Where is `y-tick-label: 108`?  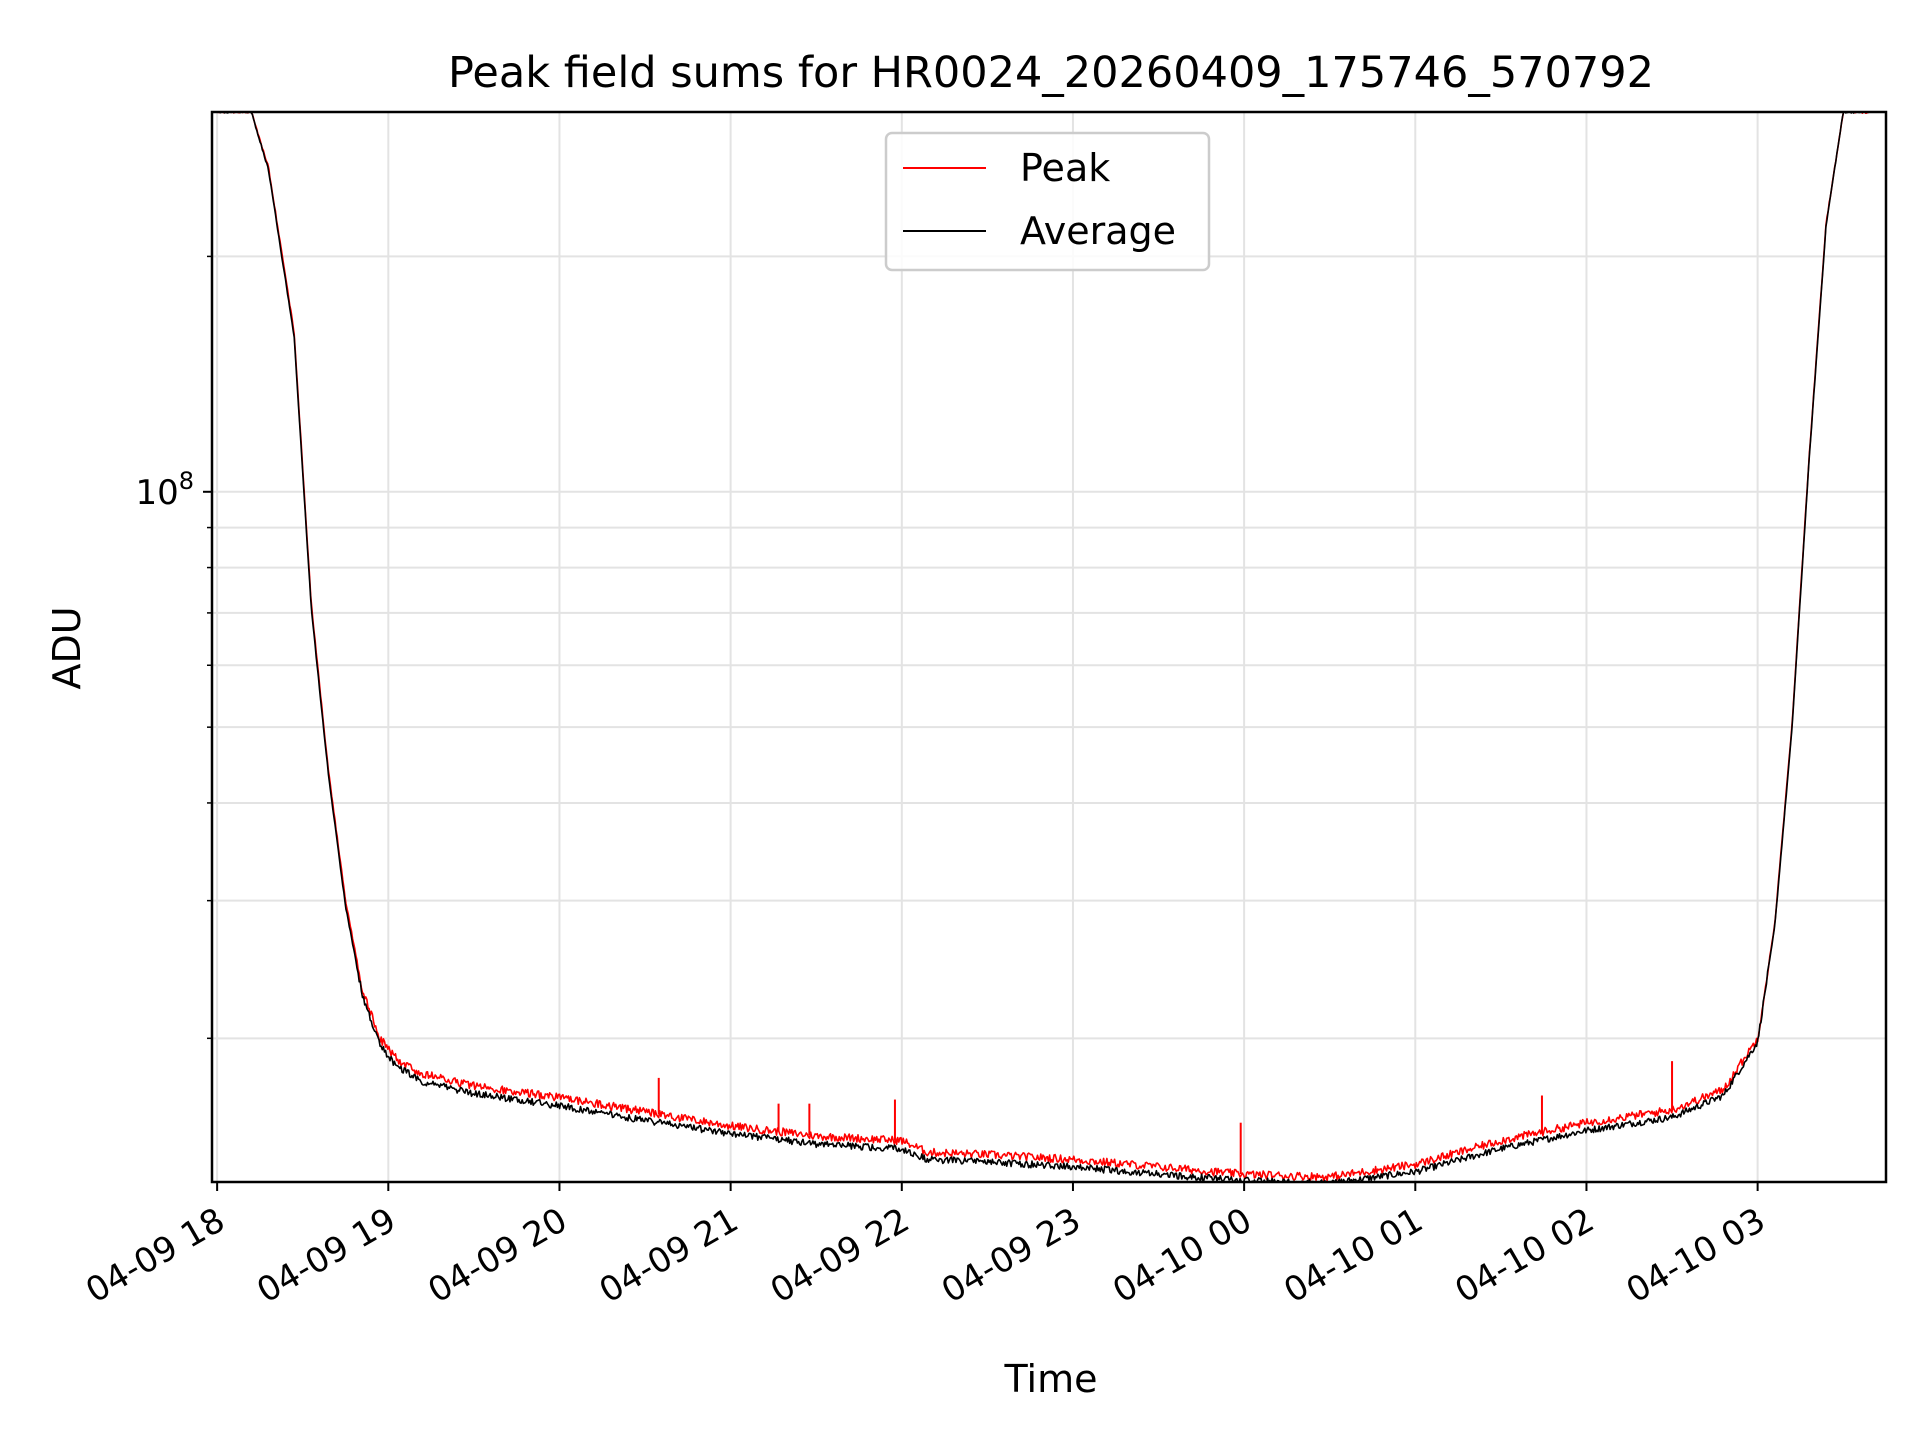
y-tick-label: 108 is located at coordinates (164, 490).